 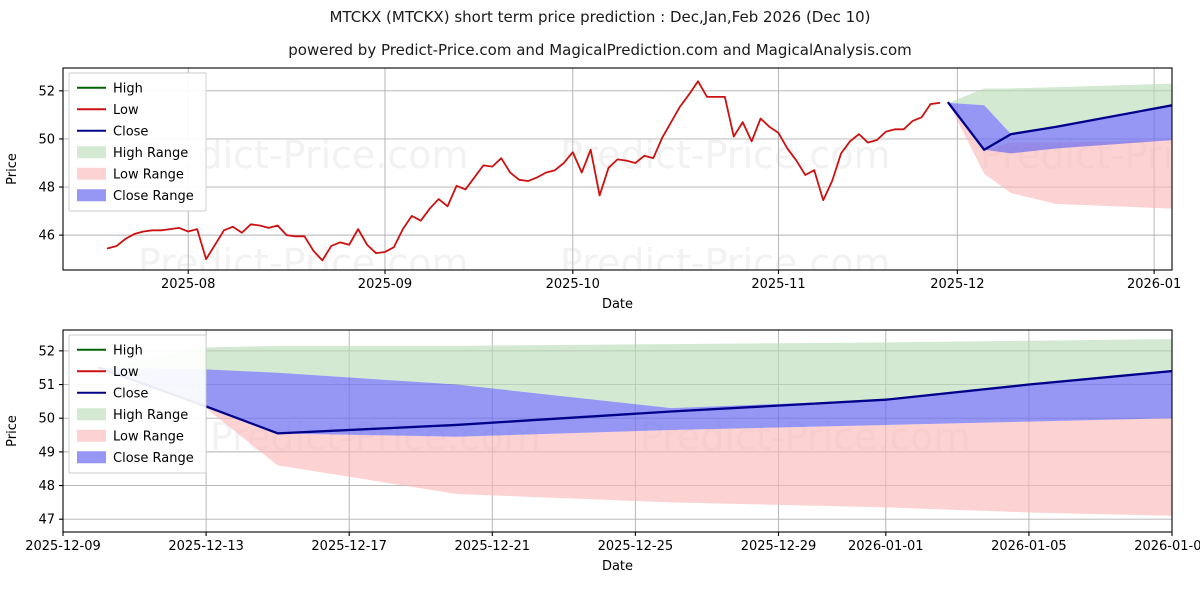 I want to click on xtick-label: 2026-01, so click(x=1154, y=284).